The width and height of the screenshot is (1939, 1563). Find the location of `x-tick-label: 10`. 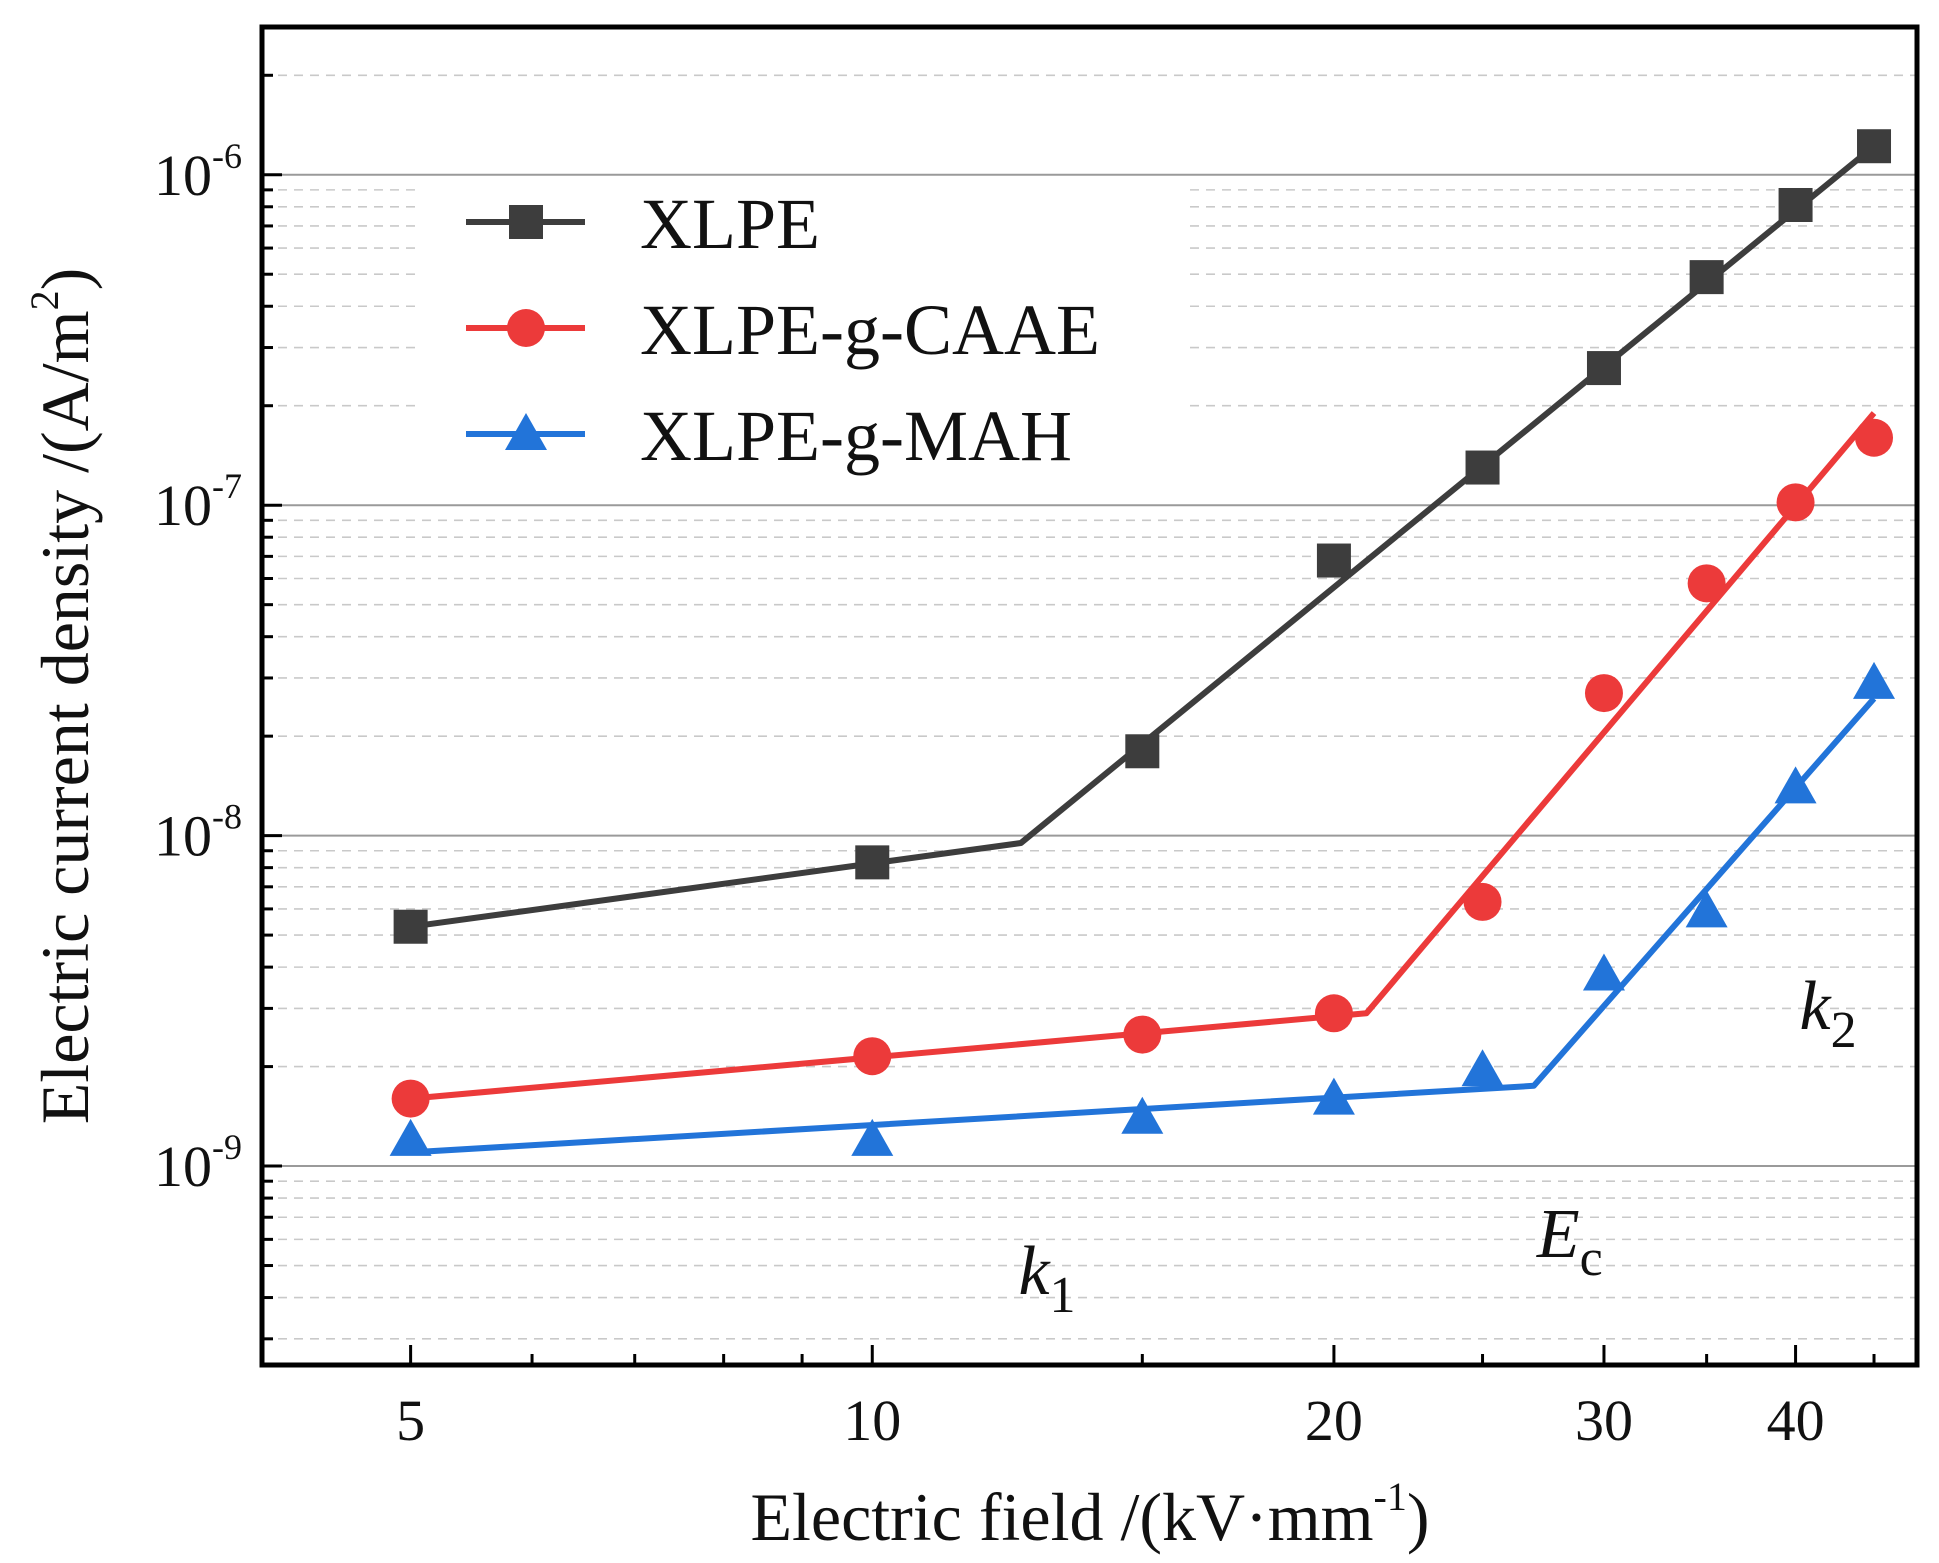

x-tick-label: 10 is located at coordinates (872, 1420).